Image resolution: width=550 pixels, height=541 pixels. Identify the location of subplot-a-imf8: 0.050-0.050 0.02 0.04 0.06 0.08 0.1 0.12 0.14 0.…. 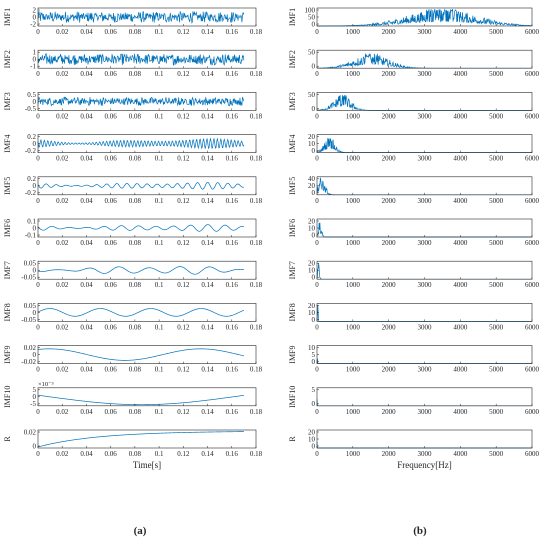
(133, 317).